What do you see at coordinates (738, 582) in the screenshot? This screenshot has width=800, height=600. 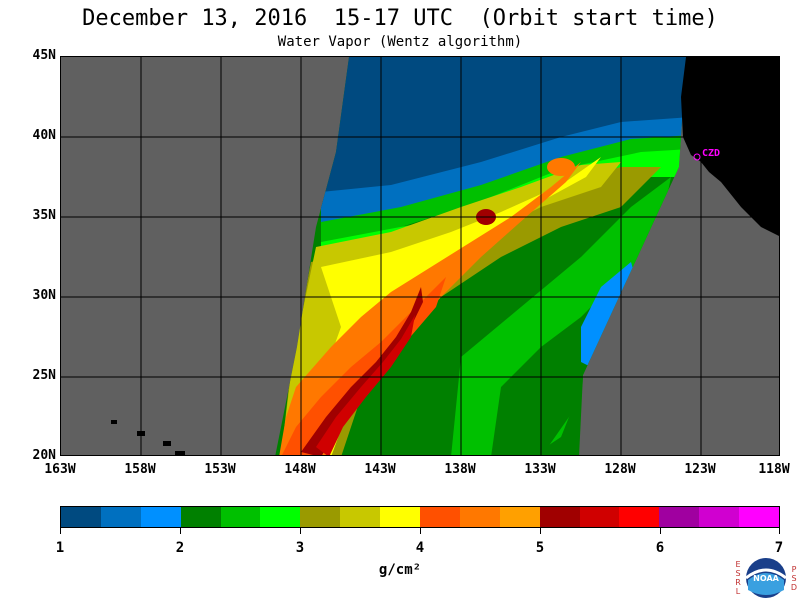 I see `logo-letter: R` at bounding box center [738, 582].